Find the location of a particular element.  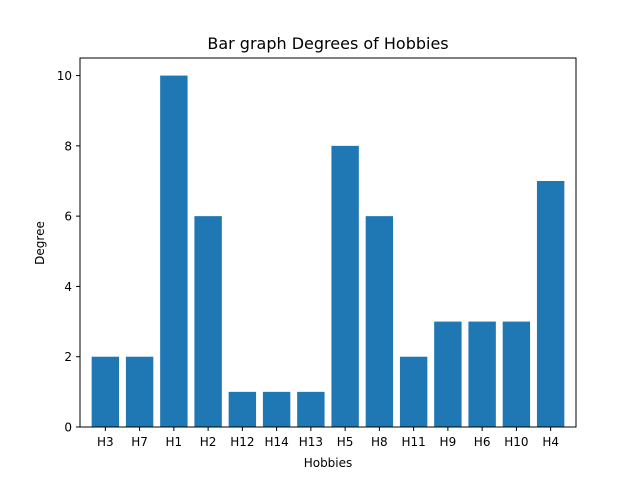

bar-H14 is located at coordinates (276, 409).